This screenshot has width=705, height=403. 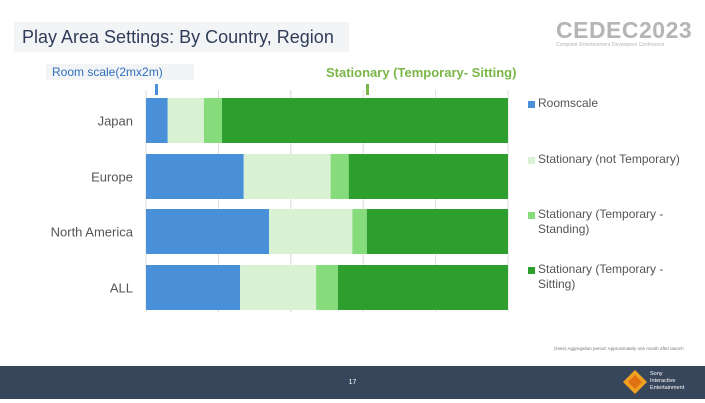 I want to click on footer-bar: 17 Sony Interactive Entertainment, so click(x=352, y=382).